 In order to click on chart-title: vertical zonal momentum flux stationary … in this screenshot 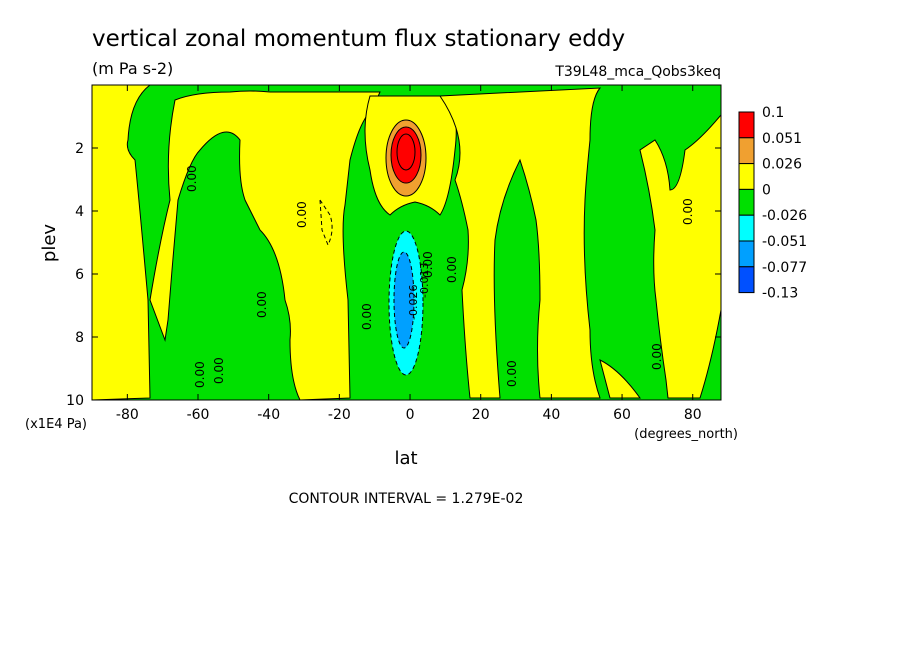, I will do `click(358, 39)`.